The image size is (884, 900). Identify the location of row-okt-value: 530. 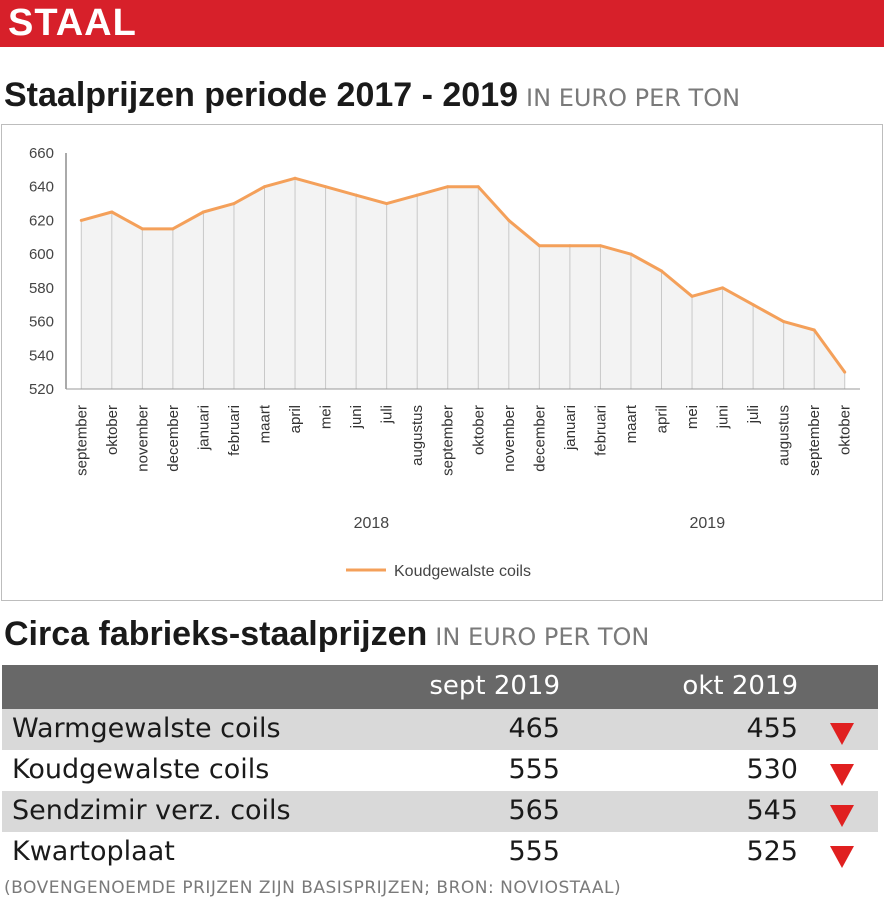
(772, 769).